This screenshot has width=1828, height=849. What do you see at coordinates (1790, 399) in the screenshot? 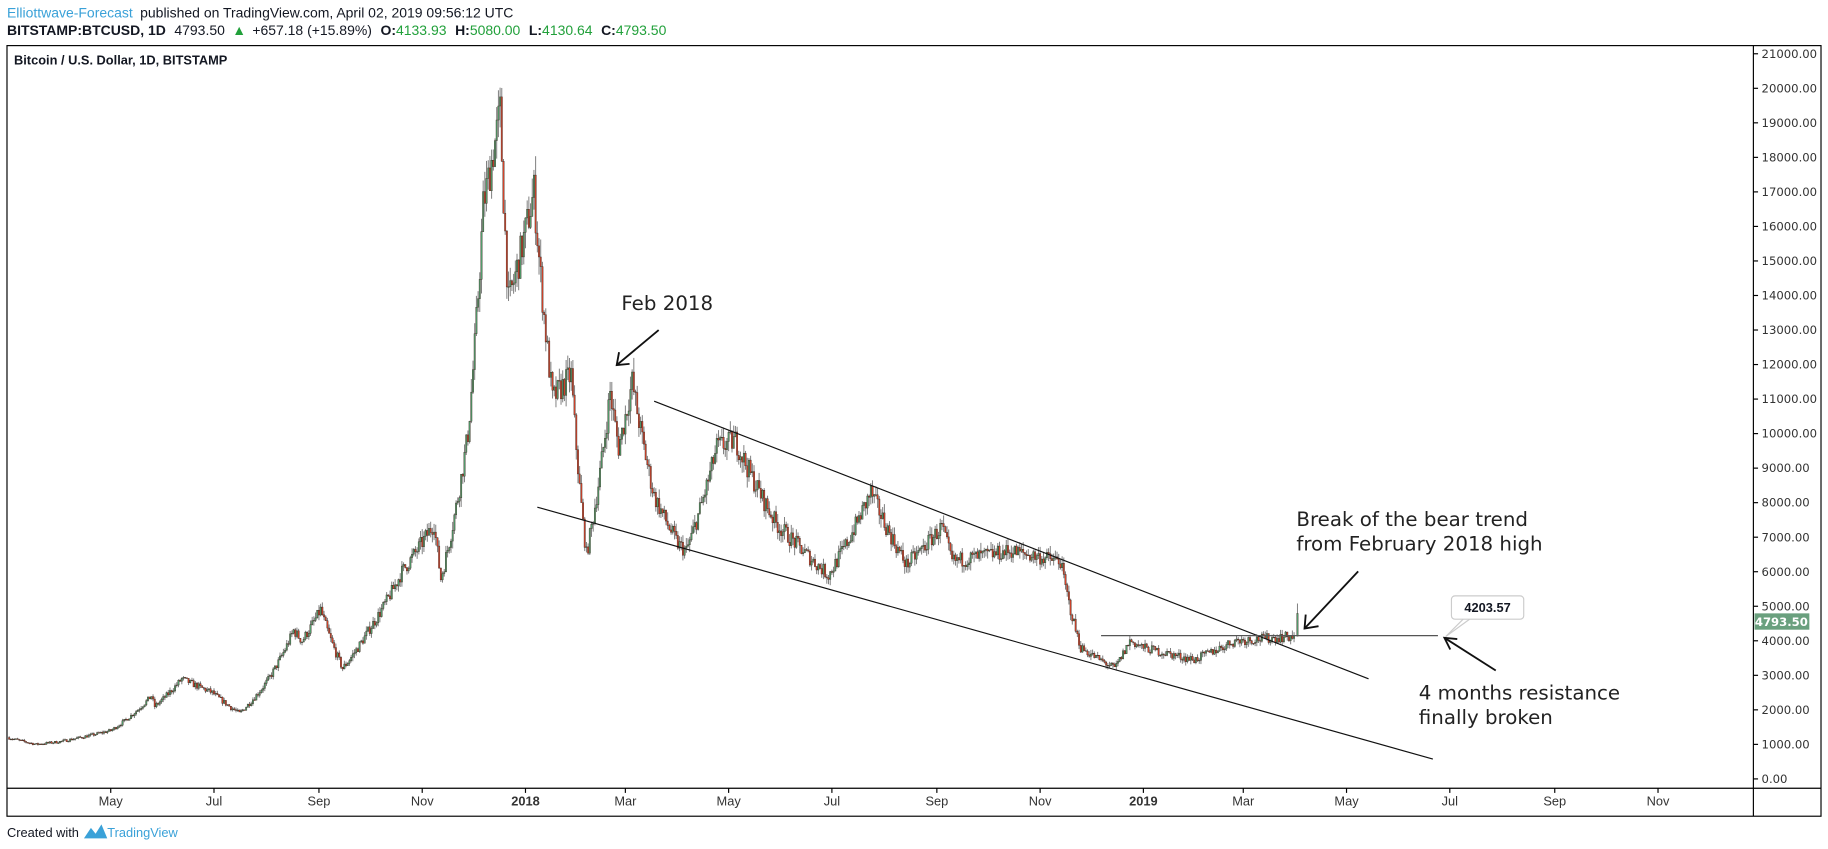
I see `y-tick-label: 11000.00` at bounding box center [1790, 399].